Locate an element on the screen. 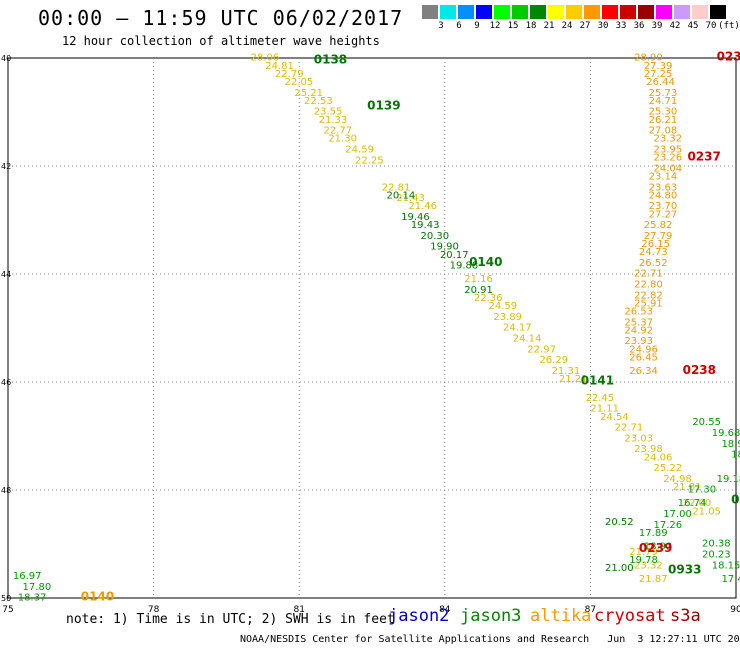 The width and height of the screenshot is (740, 650). wave-height-value: 22.97 is located at coordinates (541, 349).